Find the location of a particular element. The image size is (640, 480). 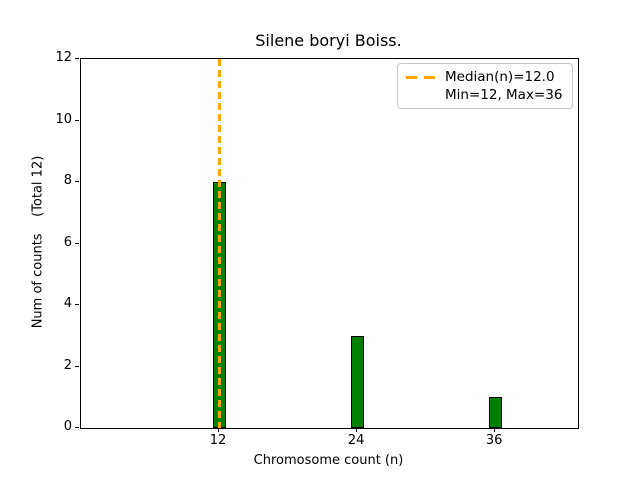

x-tick-label-36: 36 is located at coordinates (494, 440).